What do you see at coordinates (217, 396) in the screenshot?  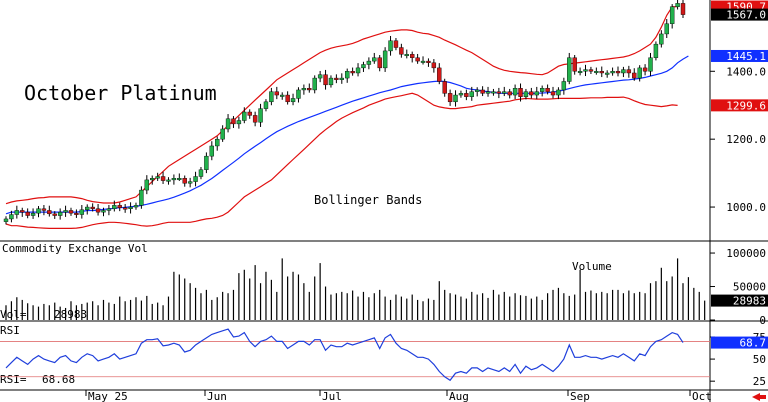 I see `x-tick-label: Jun` at bounding box center [217, 396].